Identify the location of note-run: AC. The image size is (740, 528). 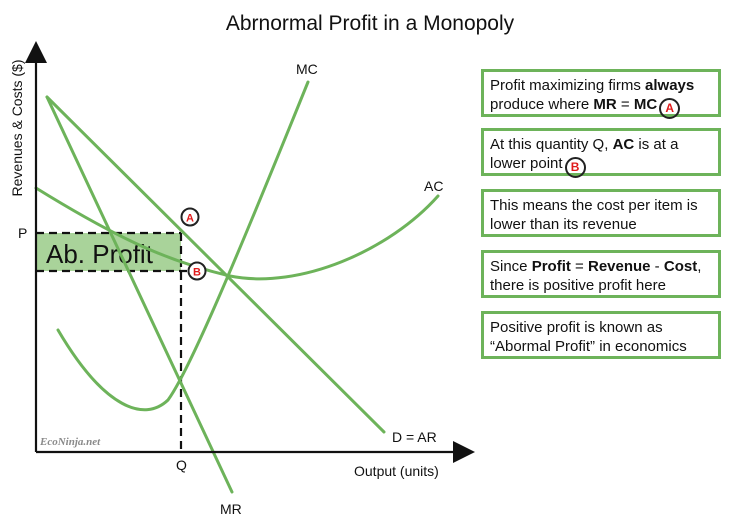
(623, 144).